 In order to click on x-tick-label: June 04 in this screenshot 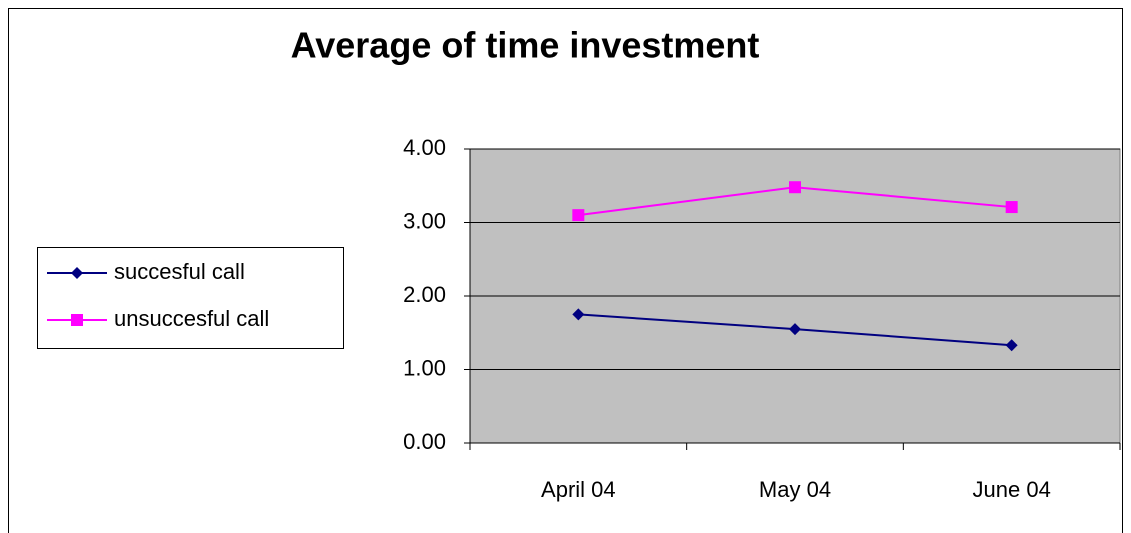, I will do `click(1012, 489)`.